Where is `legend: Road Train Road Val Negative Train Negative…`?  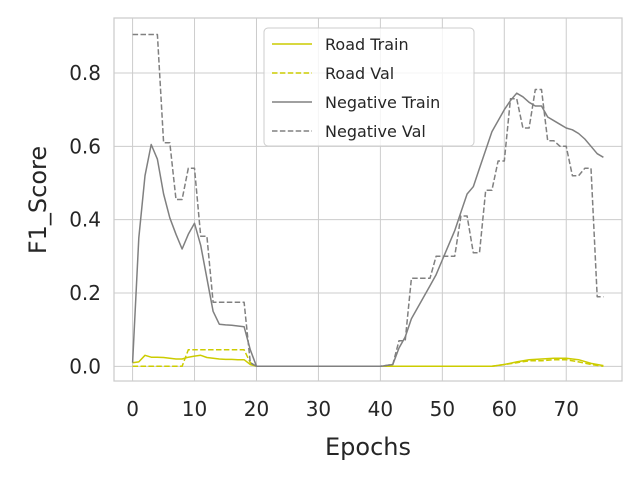
legend: Road Train Road Val Negative Train Negative… is located at coordinates (369, 87).